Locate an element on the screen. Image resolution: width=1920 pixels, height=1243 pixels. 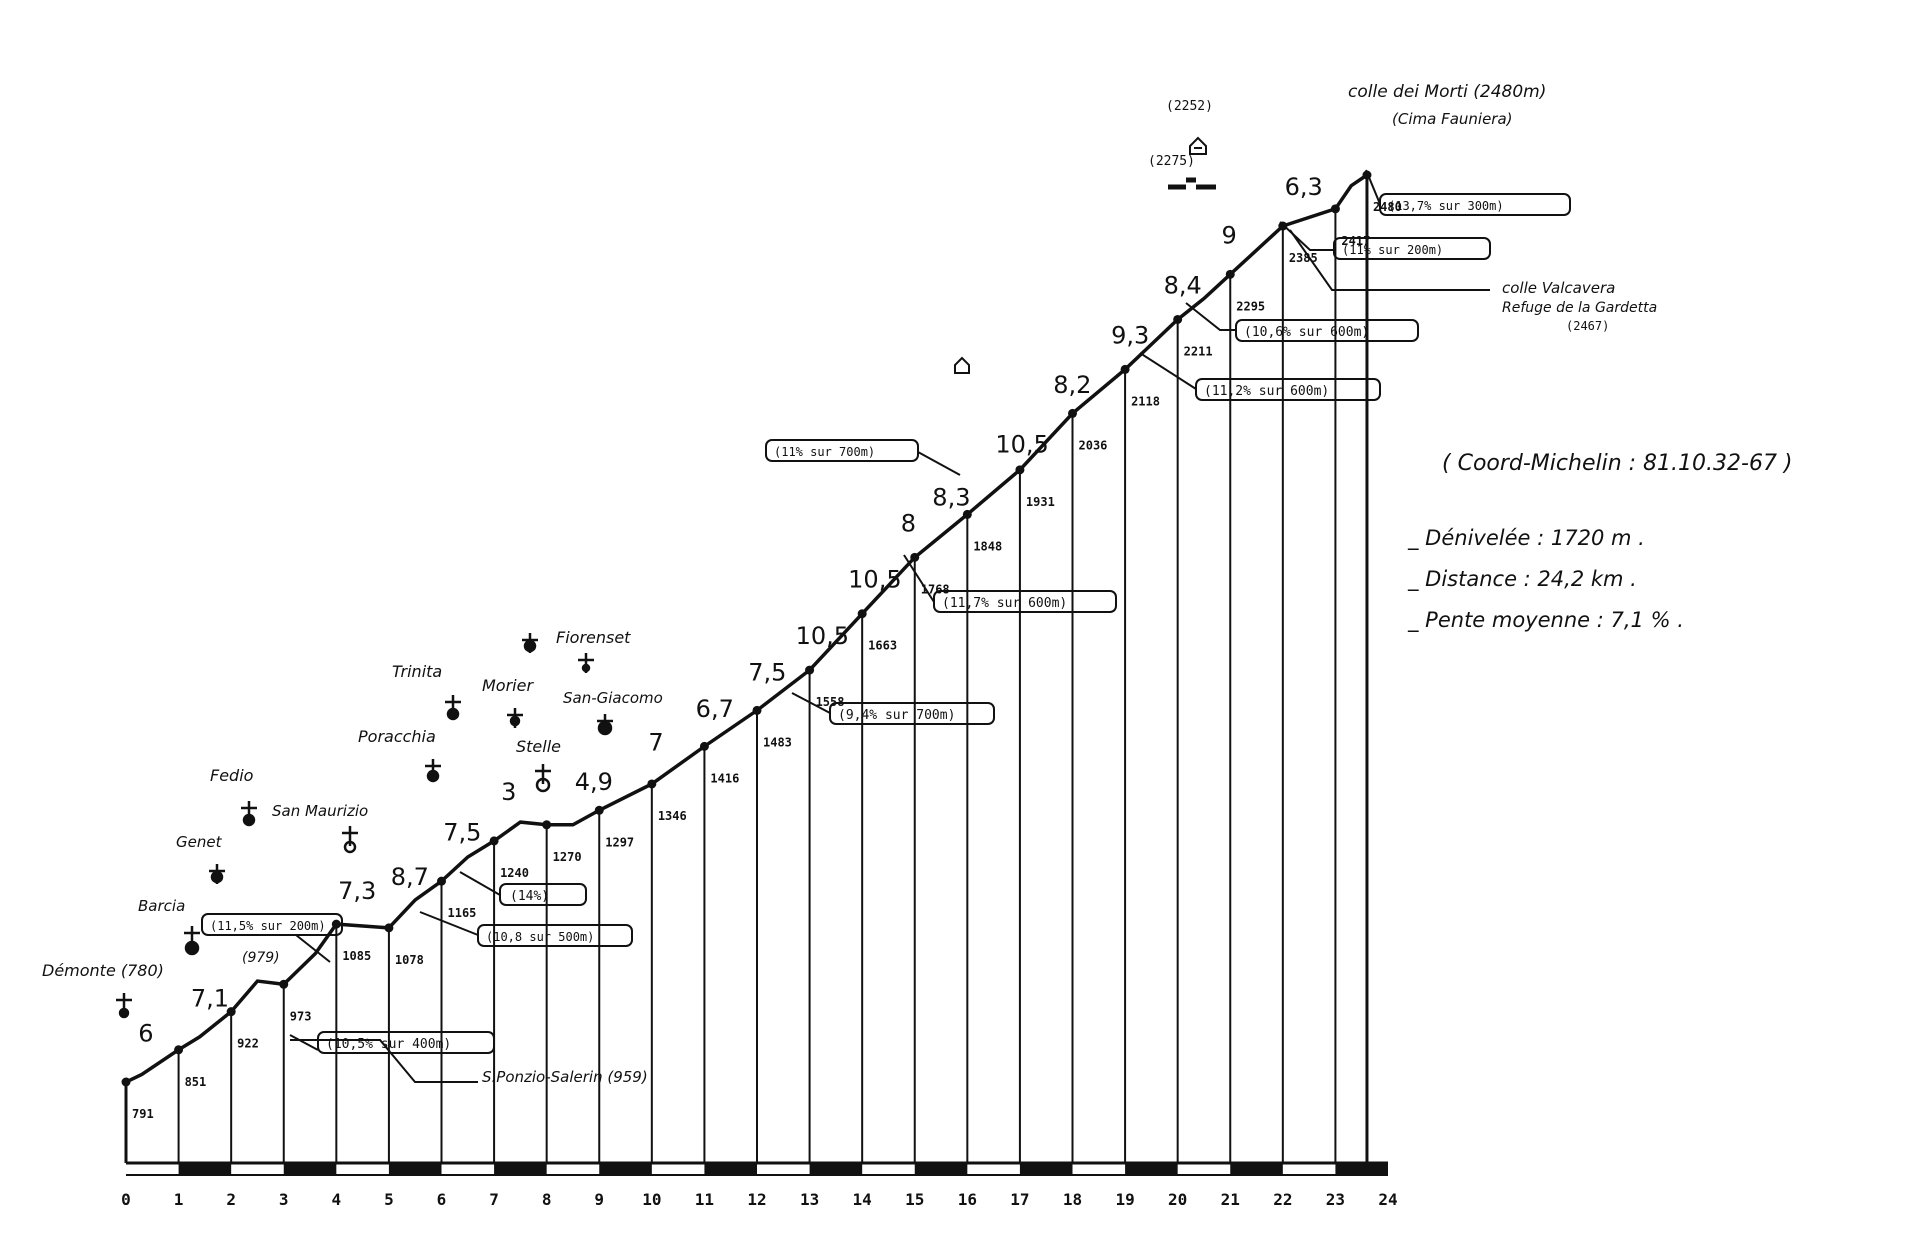
elevation-label: 1165 is located at coordinates (462, 913).